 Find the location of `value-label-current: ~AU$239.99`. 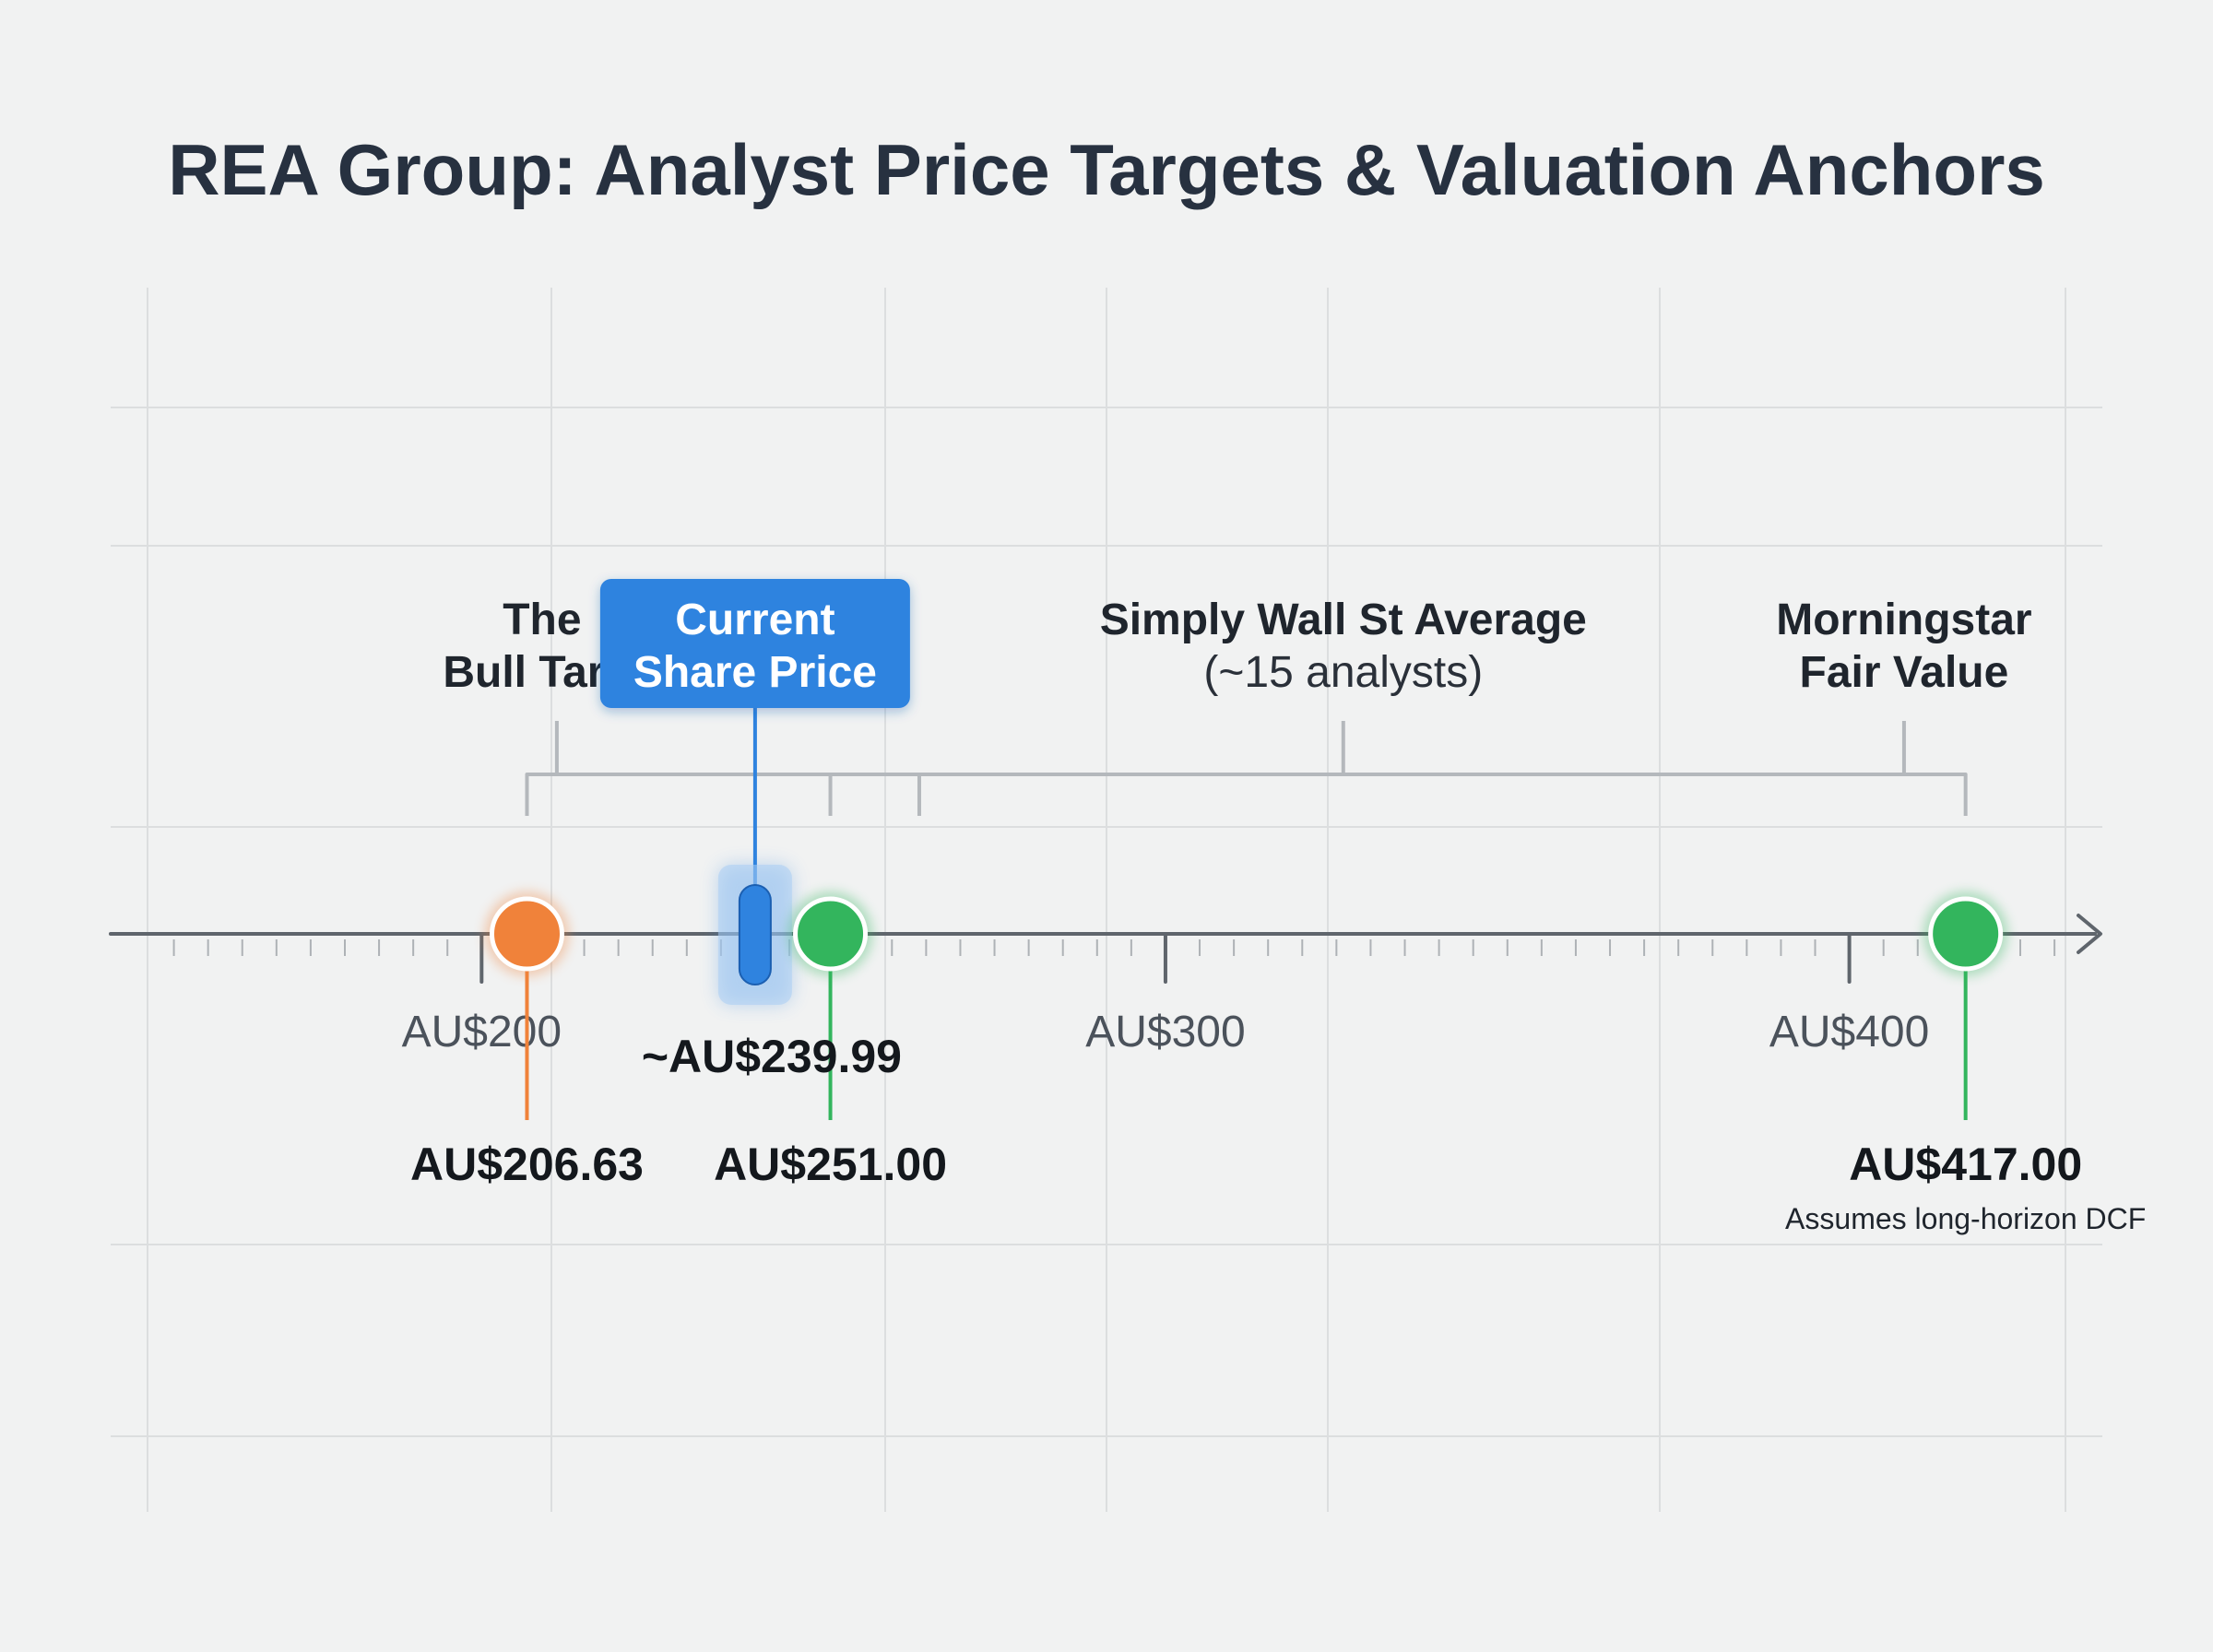

value-label-current: ~AU$239.99 is located at coordinates (772, 1056).